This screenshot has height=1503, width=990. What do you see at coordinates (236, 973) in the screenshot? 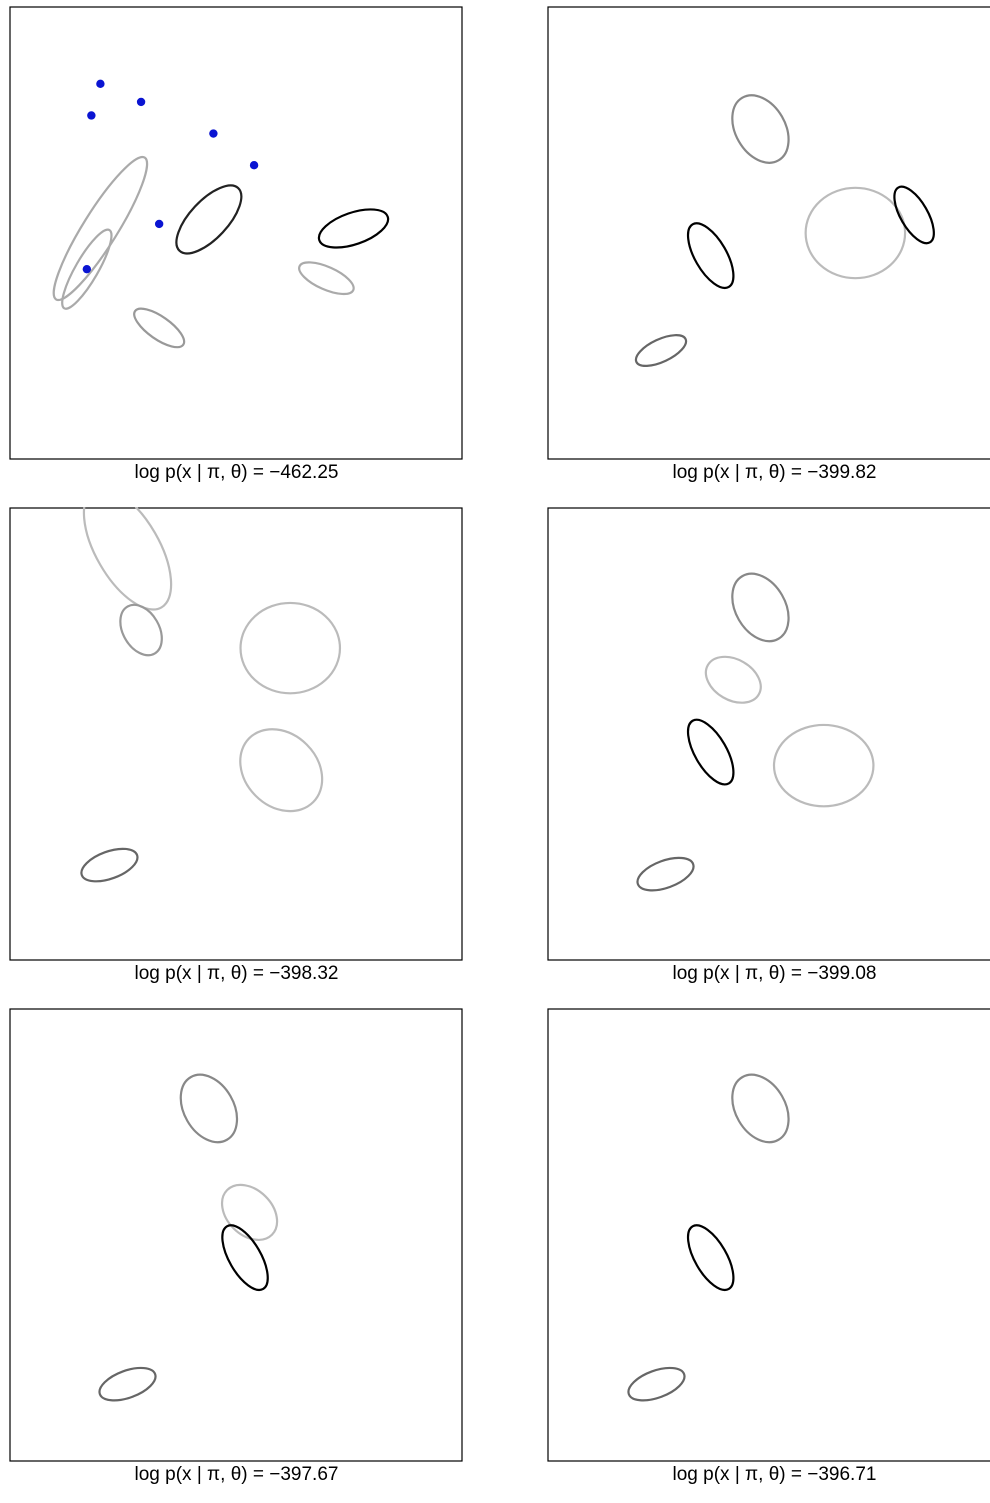
I see `log-likelihood-caption-3: log p(x | π, θ) = −398.32` at bounding box center [236, 973].